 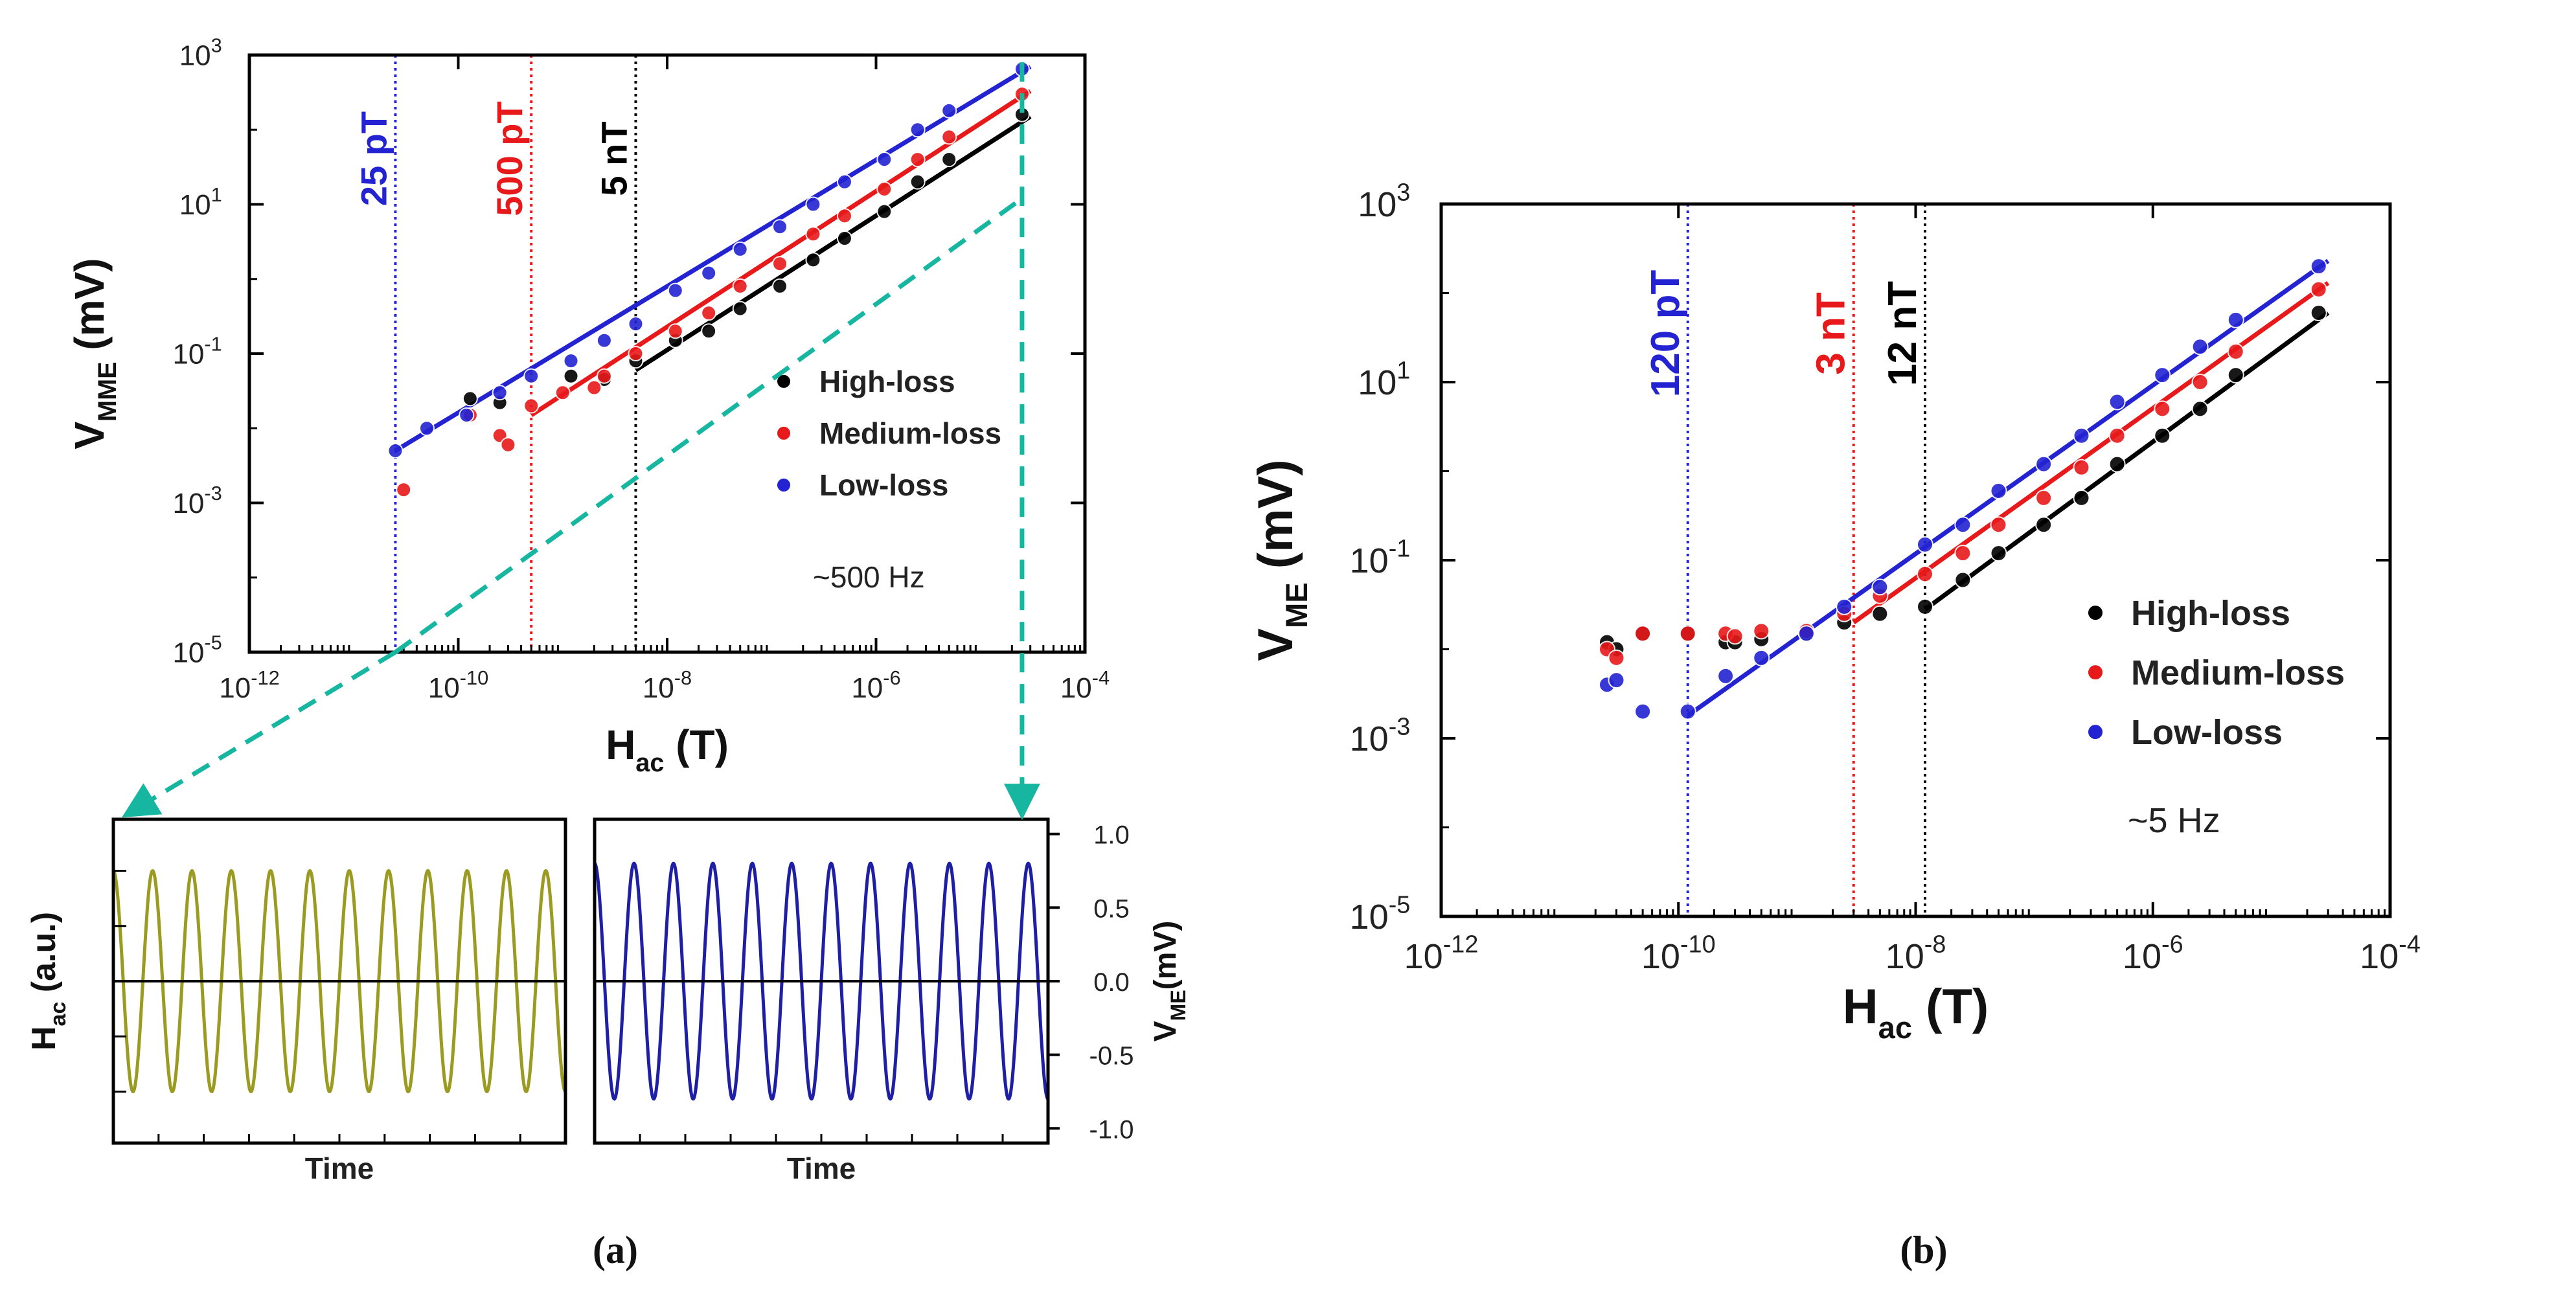 What do you see at coordinates (2238, 672) in the screenshot?
I see `legend-label: Medium-loss` at bounding box center [2238, 672].